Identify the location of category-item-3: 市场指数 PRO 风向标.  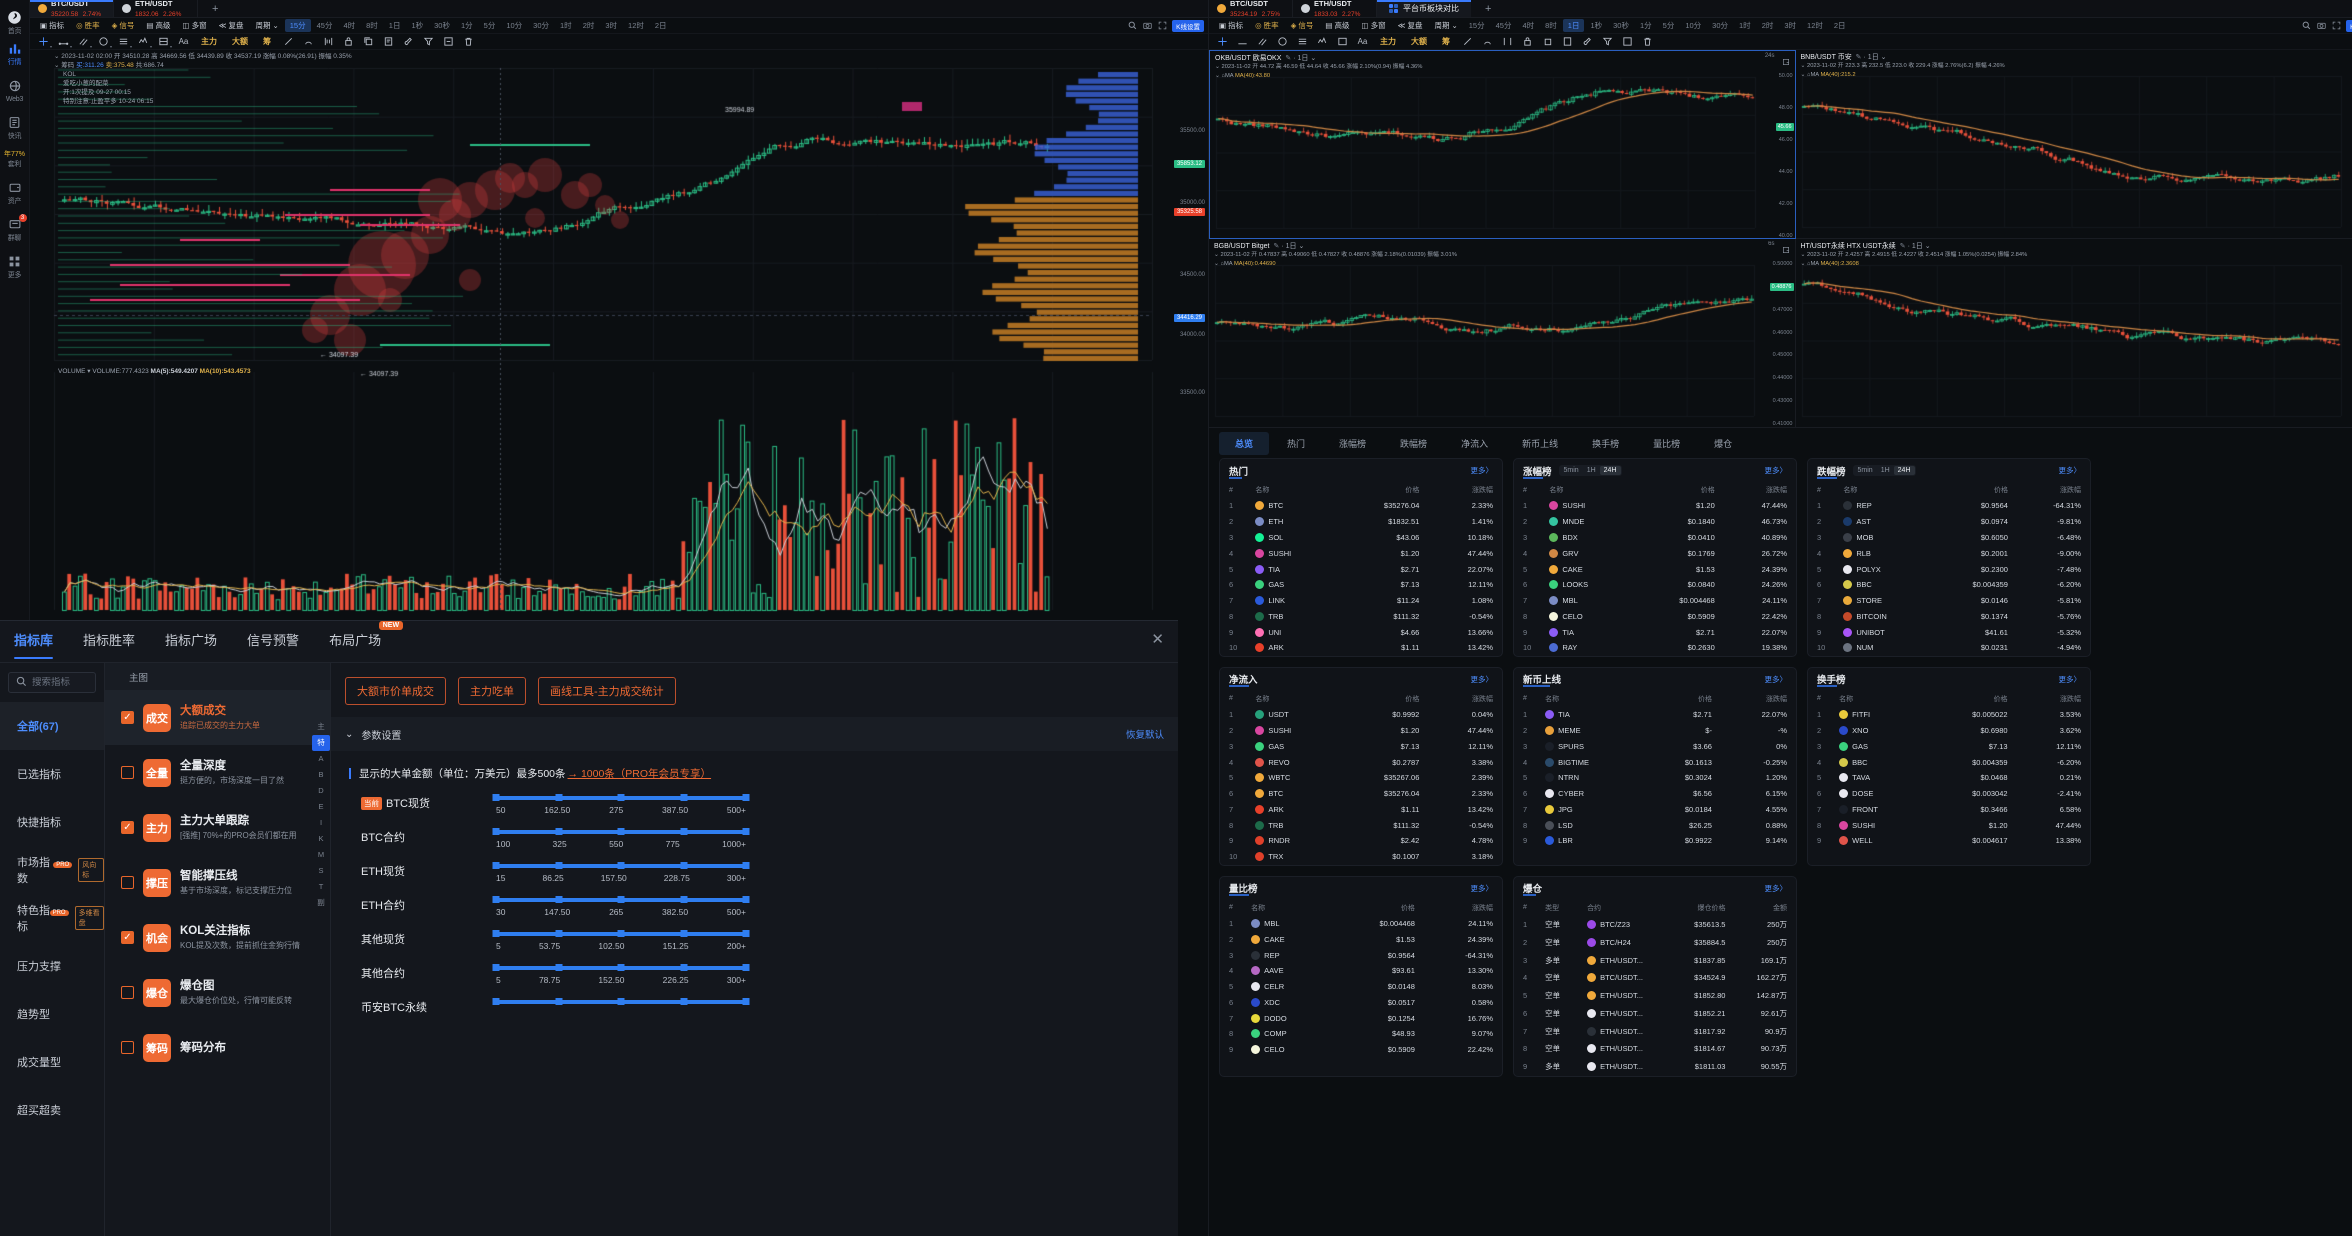
(52, 870).